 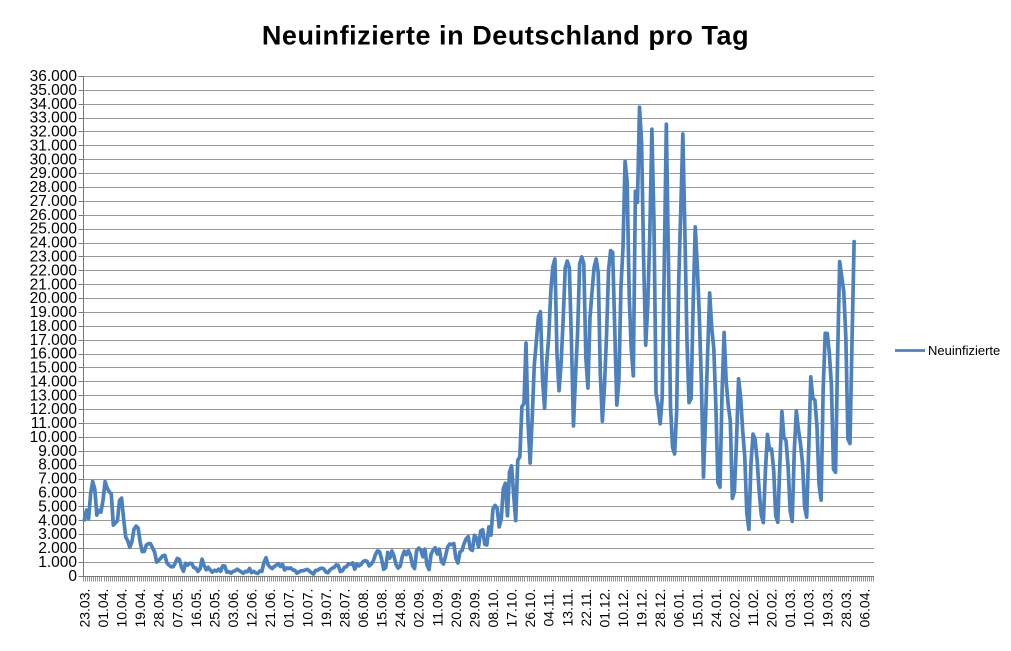 What do you see at coordinates (456, 608) in the screenshot?
I see `svg-text: 20.09.` at bounding box center [456, 608].